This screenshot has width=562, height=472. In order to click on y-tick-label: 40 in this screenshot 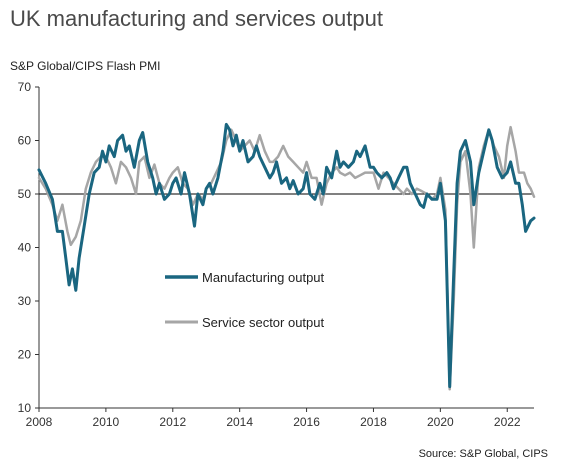, I will do `click(25, 248)`.